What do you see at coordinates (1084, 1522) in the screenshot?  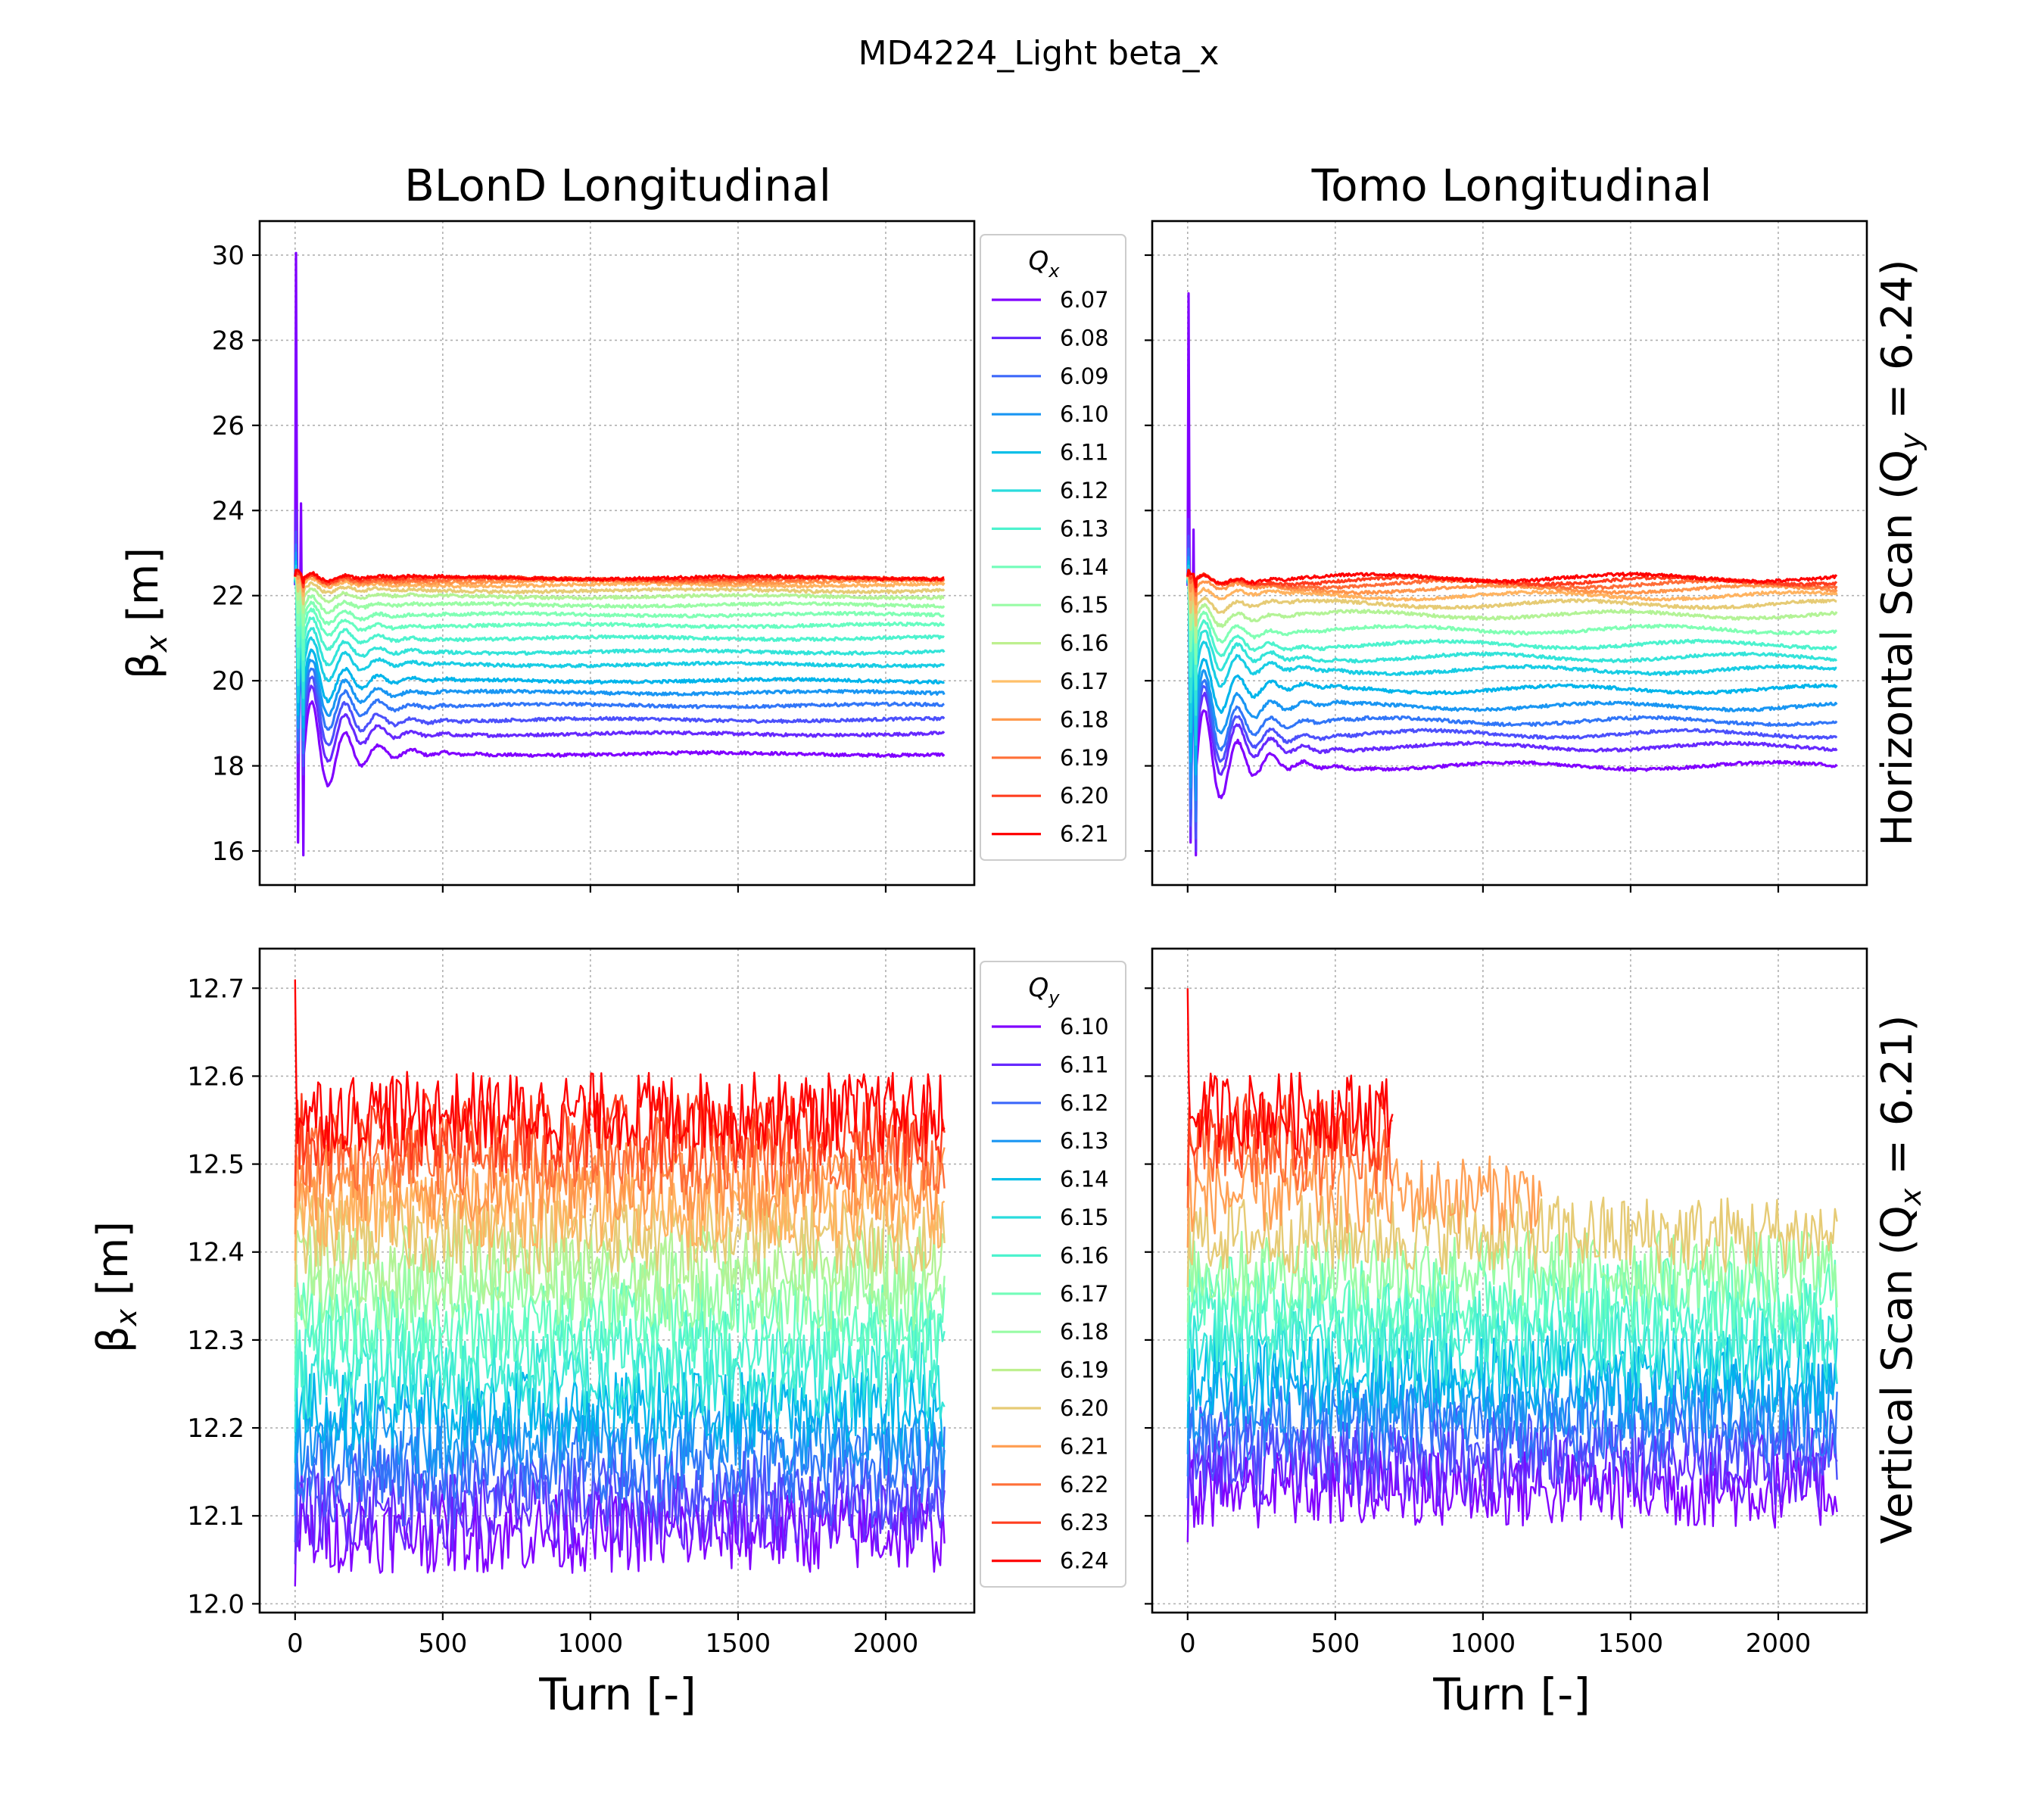 I see `legend-label: 6.23` at bounding box center [1084, 1522].